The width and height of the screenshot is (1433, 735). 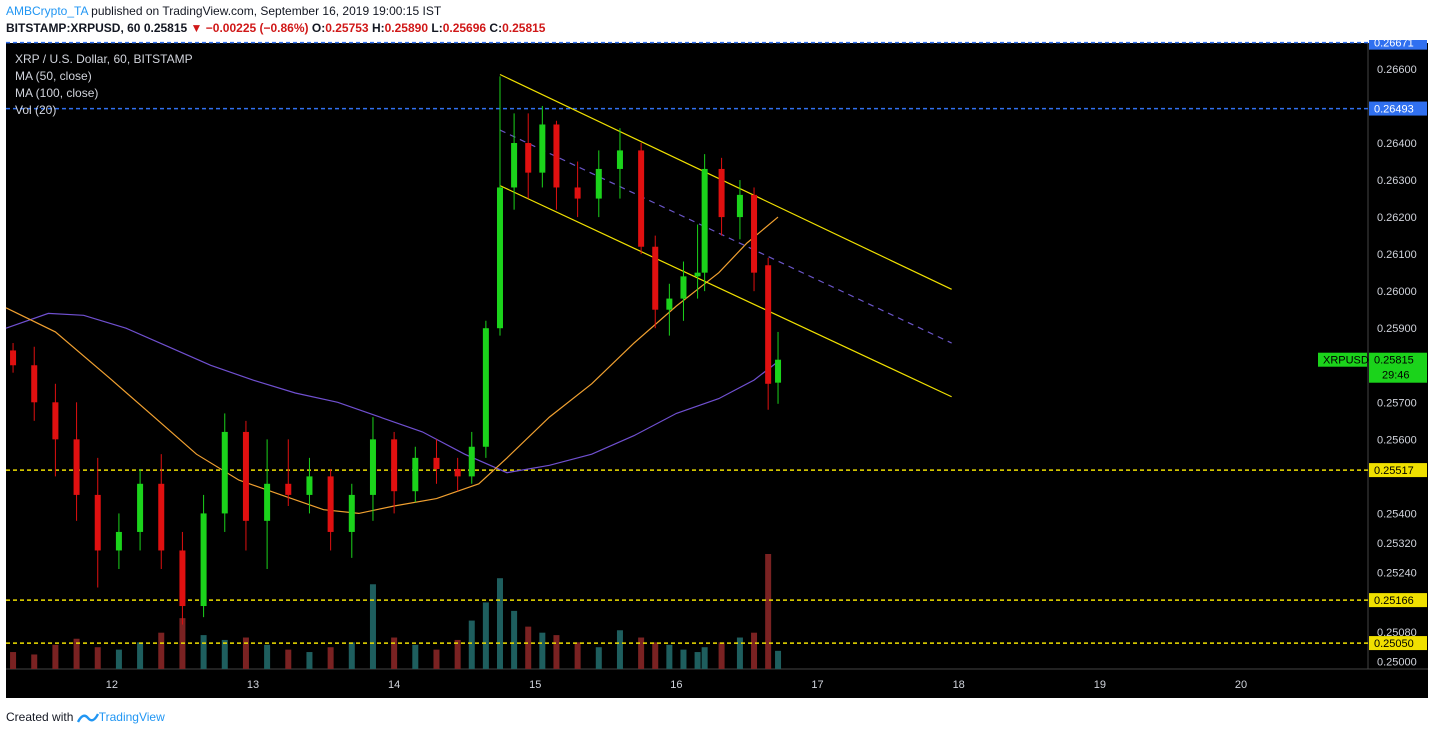 I want to click on price-tick-label: 0.25700, so click(x=1397, y=403).